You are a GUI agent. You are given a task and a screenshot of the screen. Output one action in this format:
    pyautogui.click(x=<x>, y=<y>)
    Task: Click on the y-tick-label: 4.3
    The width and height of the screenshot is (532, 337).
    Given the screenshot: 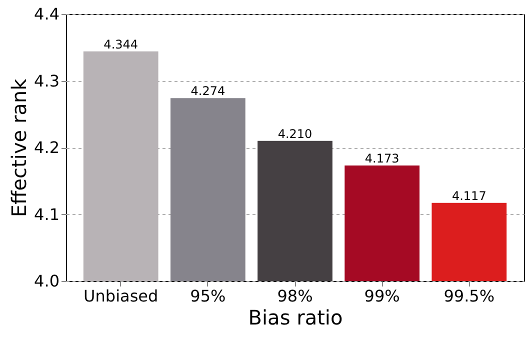 What is the action you would take?
    pyautogui.click(x=47, y=80)
    